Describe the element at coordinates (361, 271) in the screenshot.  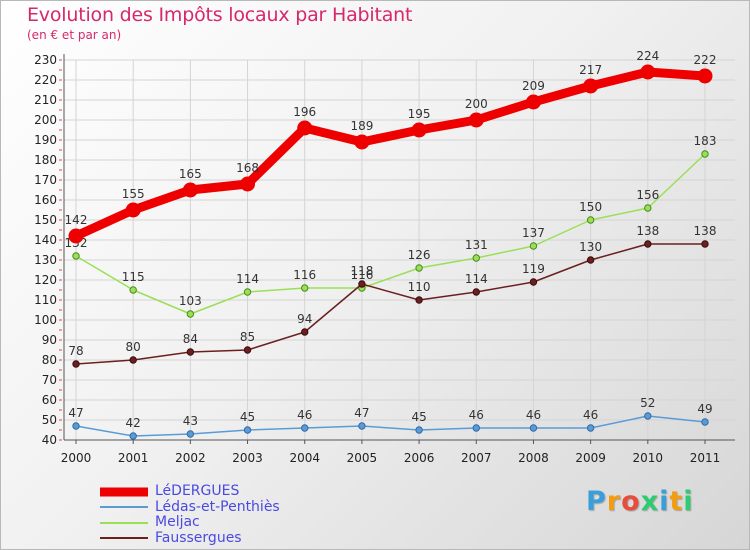
I see `data-label-s3-5: 118` at that location.